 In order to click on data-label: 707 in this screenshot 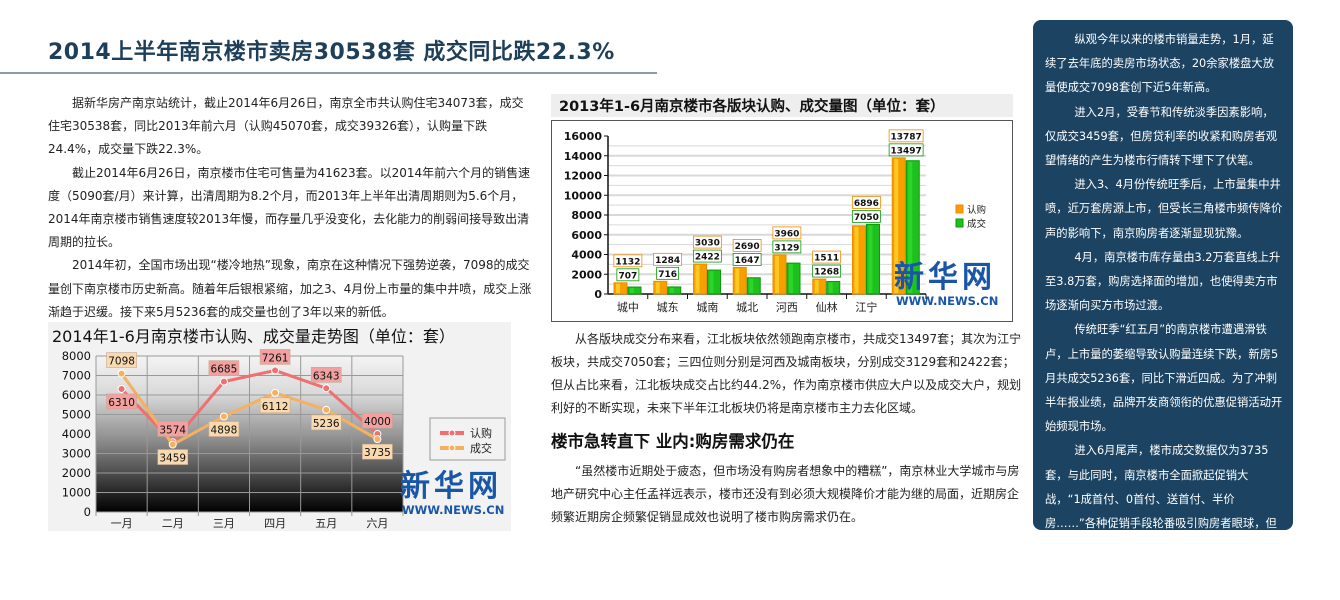, I will do `click(627, 276)`.